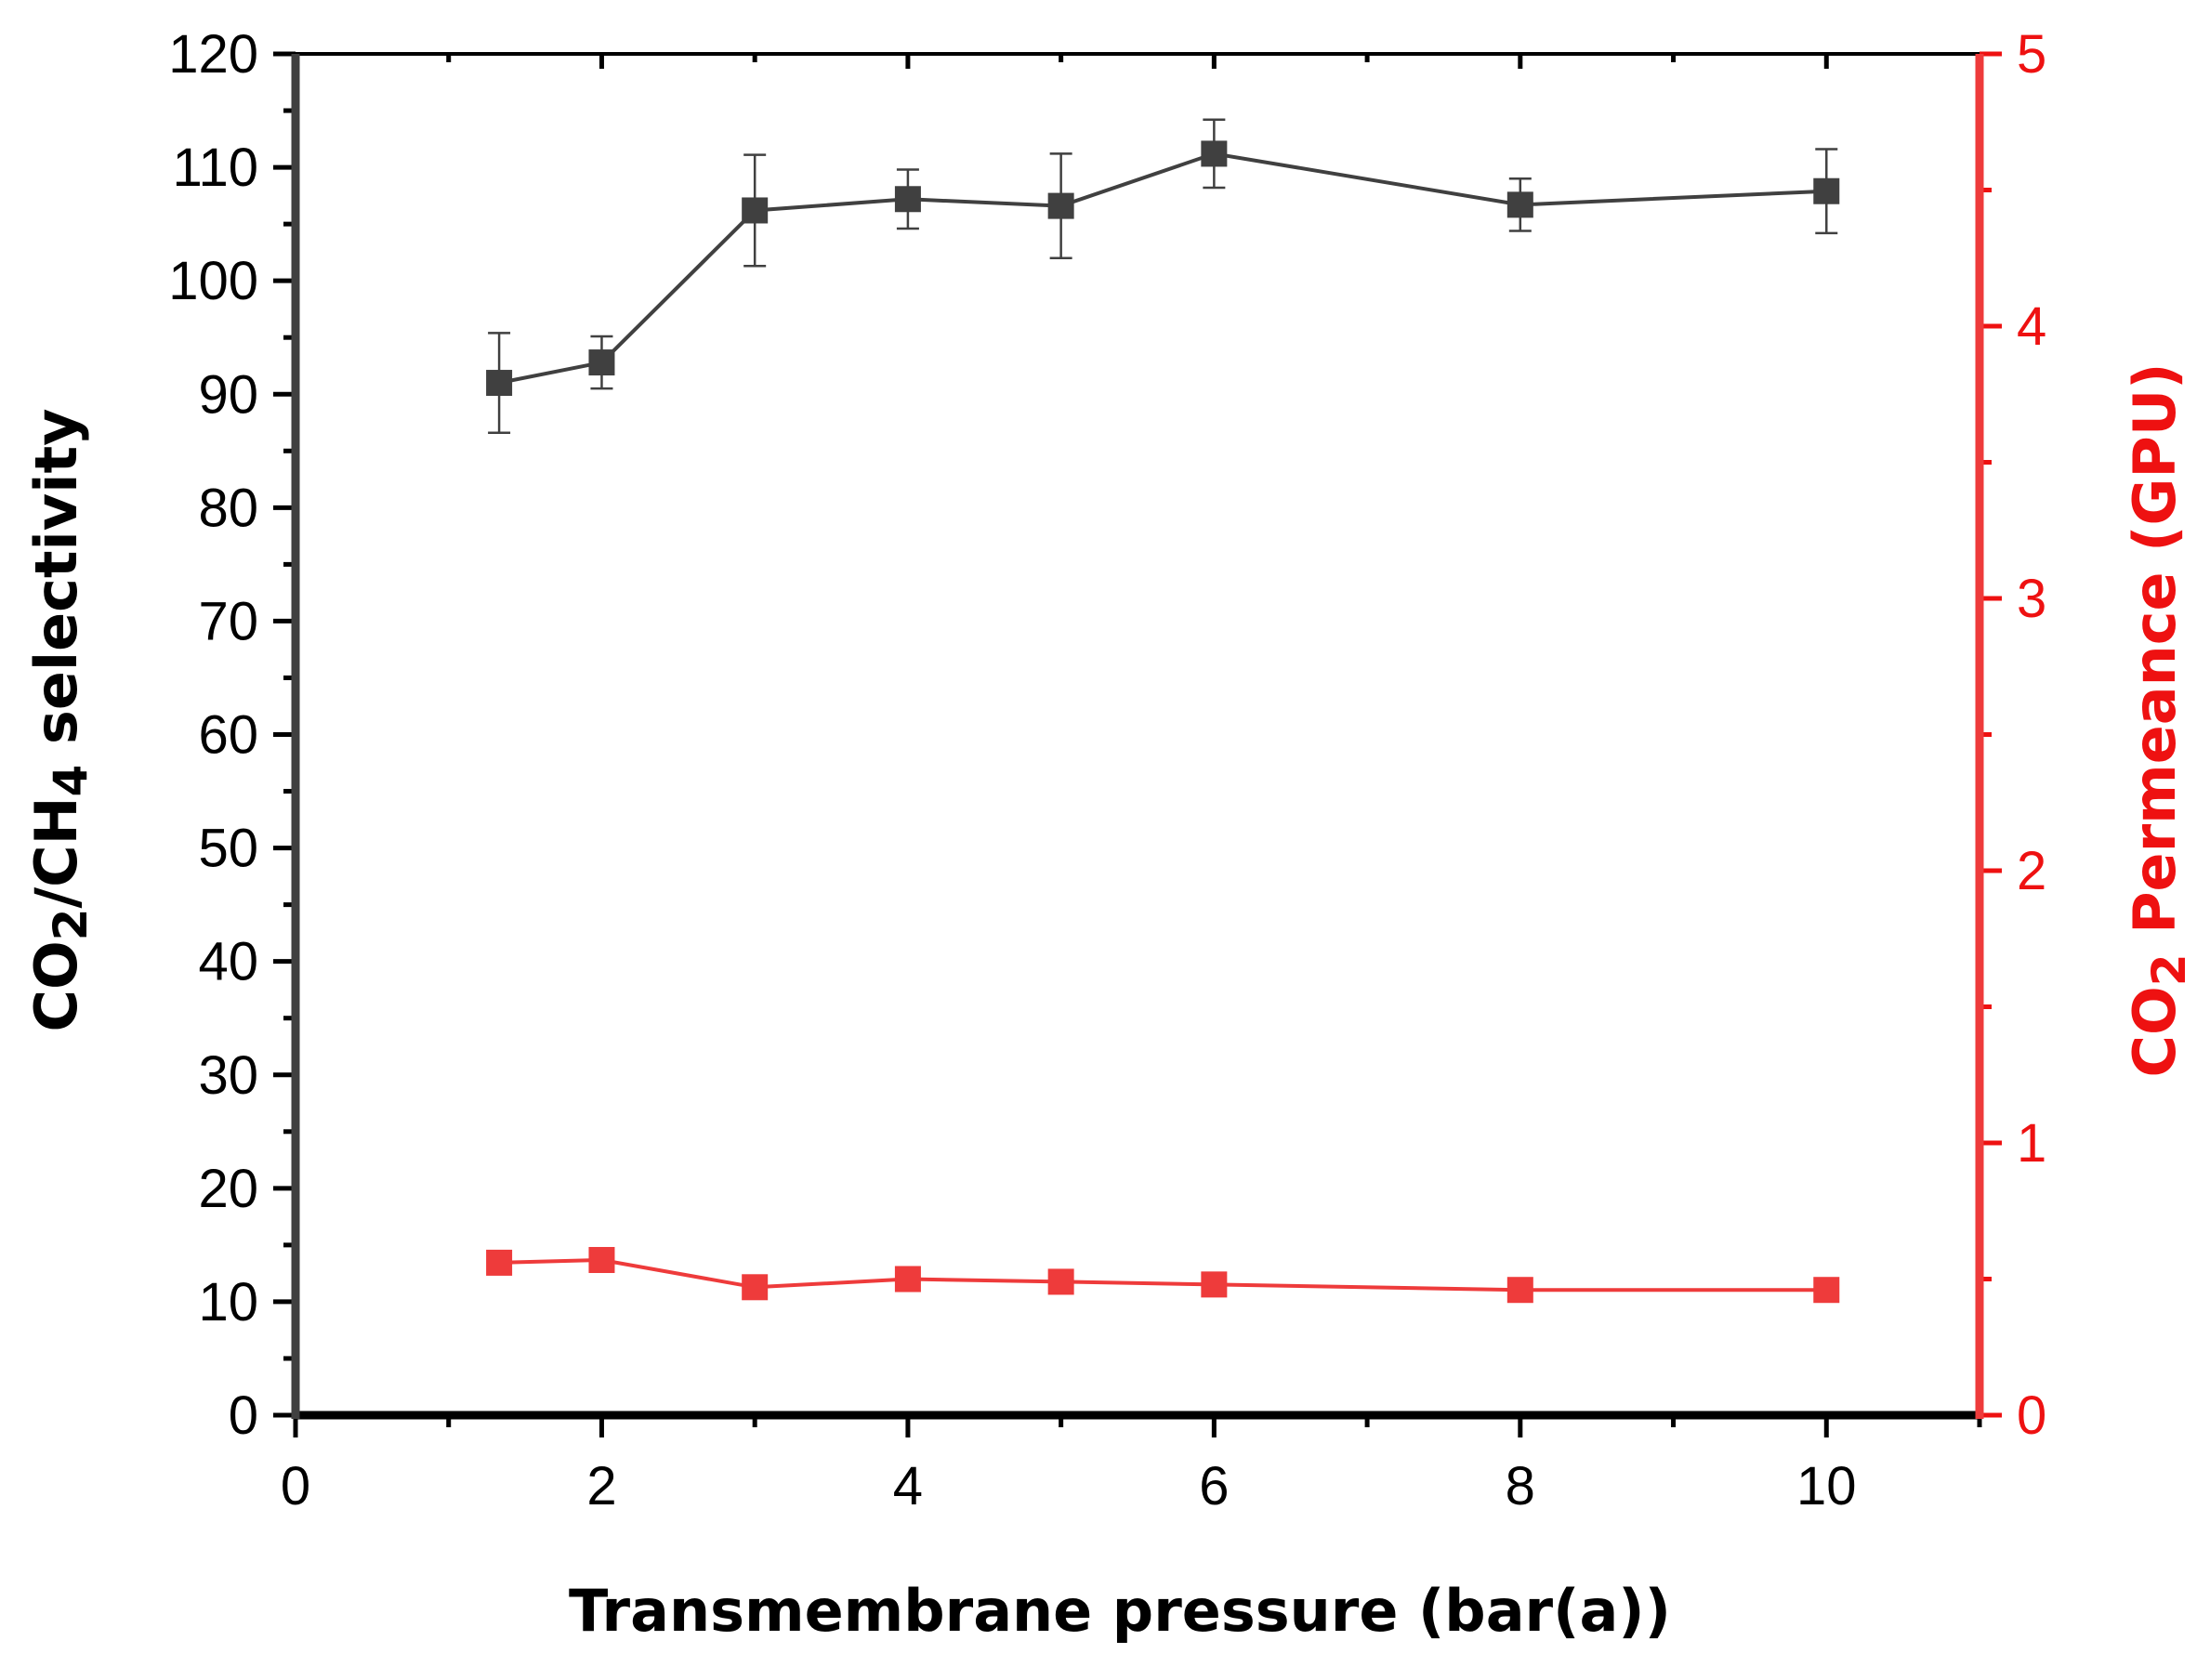 This screenshot has width=2210, height=1680. What do you see at coordinates (908, 1486) in the screenshot?
I see `x-tick-label: 4` at bounding box center [908, 1486].